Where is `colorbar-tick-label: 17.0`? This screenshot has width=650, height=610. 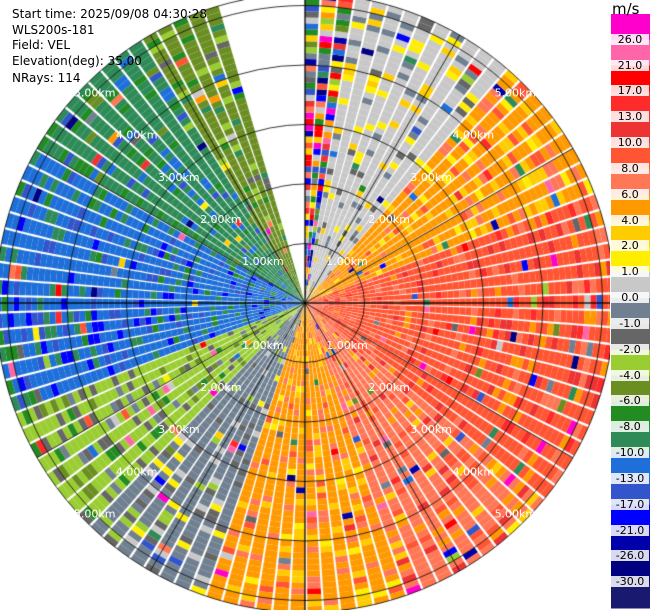
colorbar-tick-label: 17.0 is located at coordinates (630, 91).